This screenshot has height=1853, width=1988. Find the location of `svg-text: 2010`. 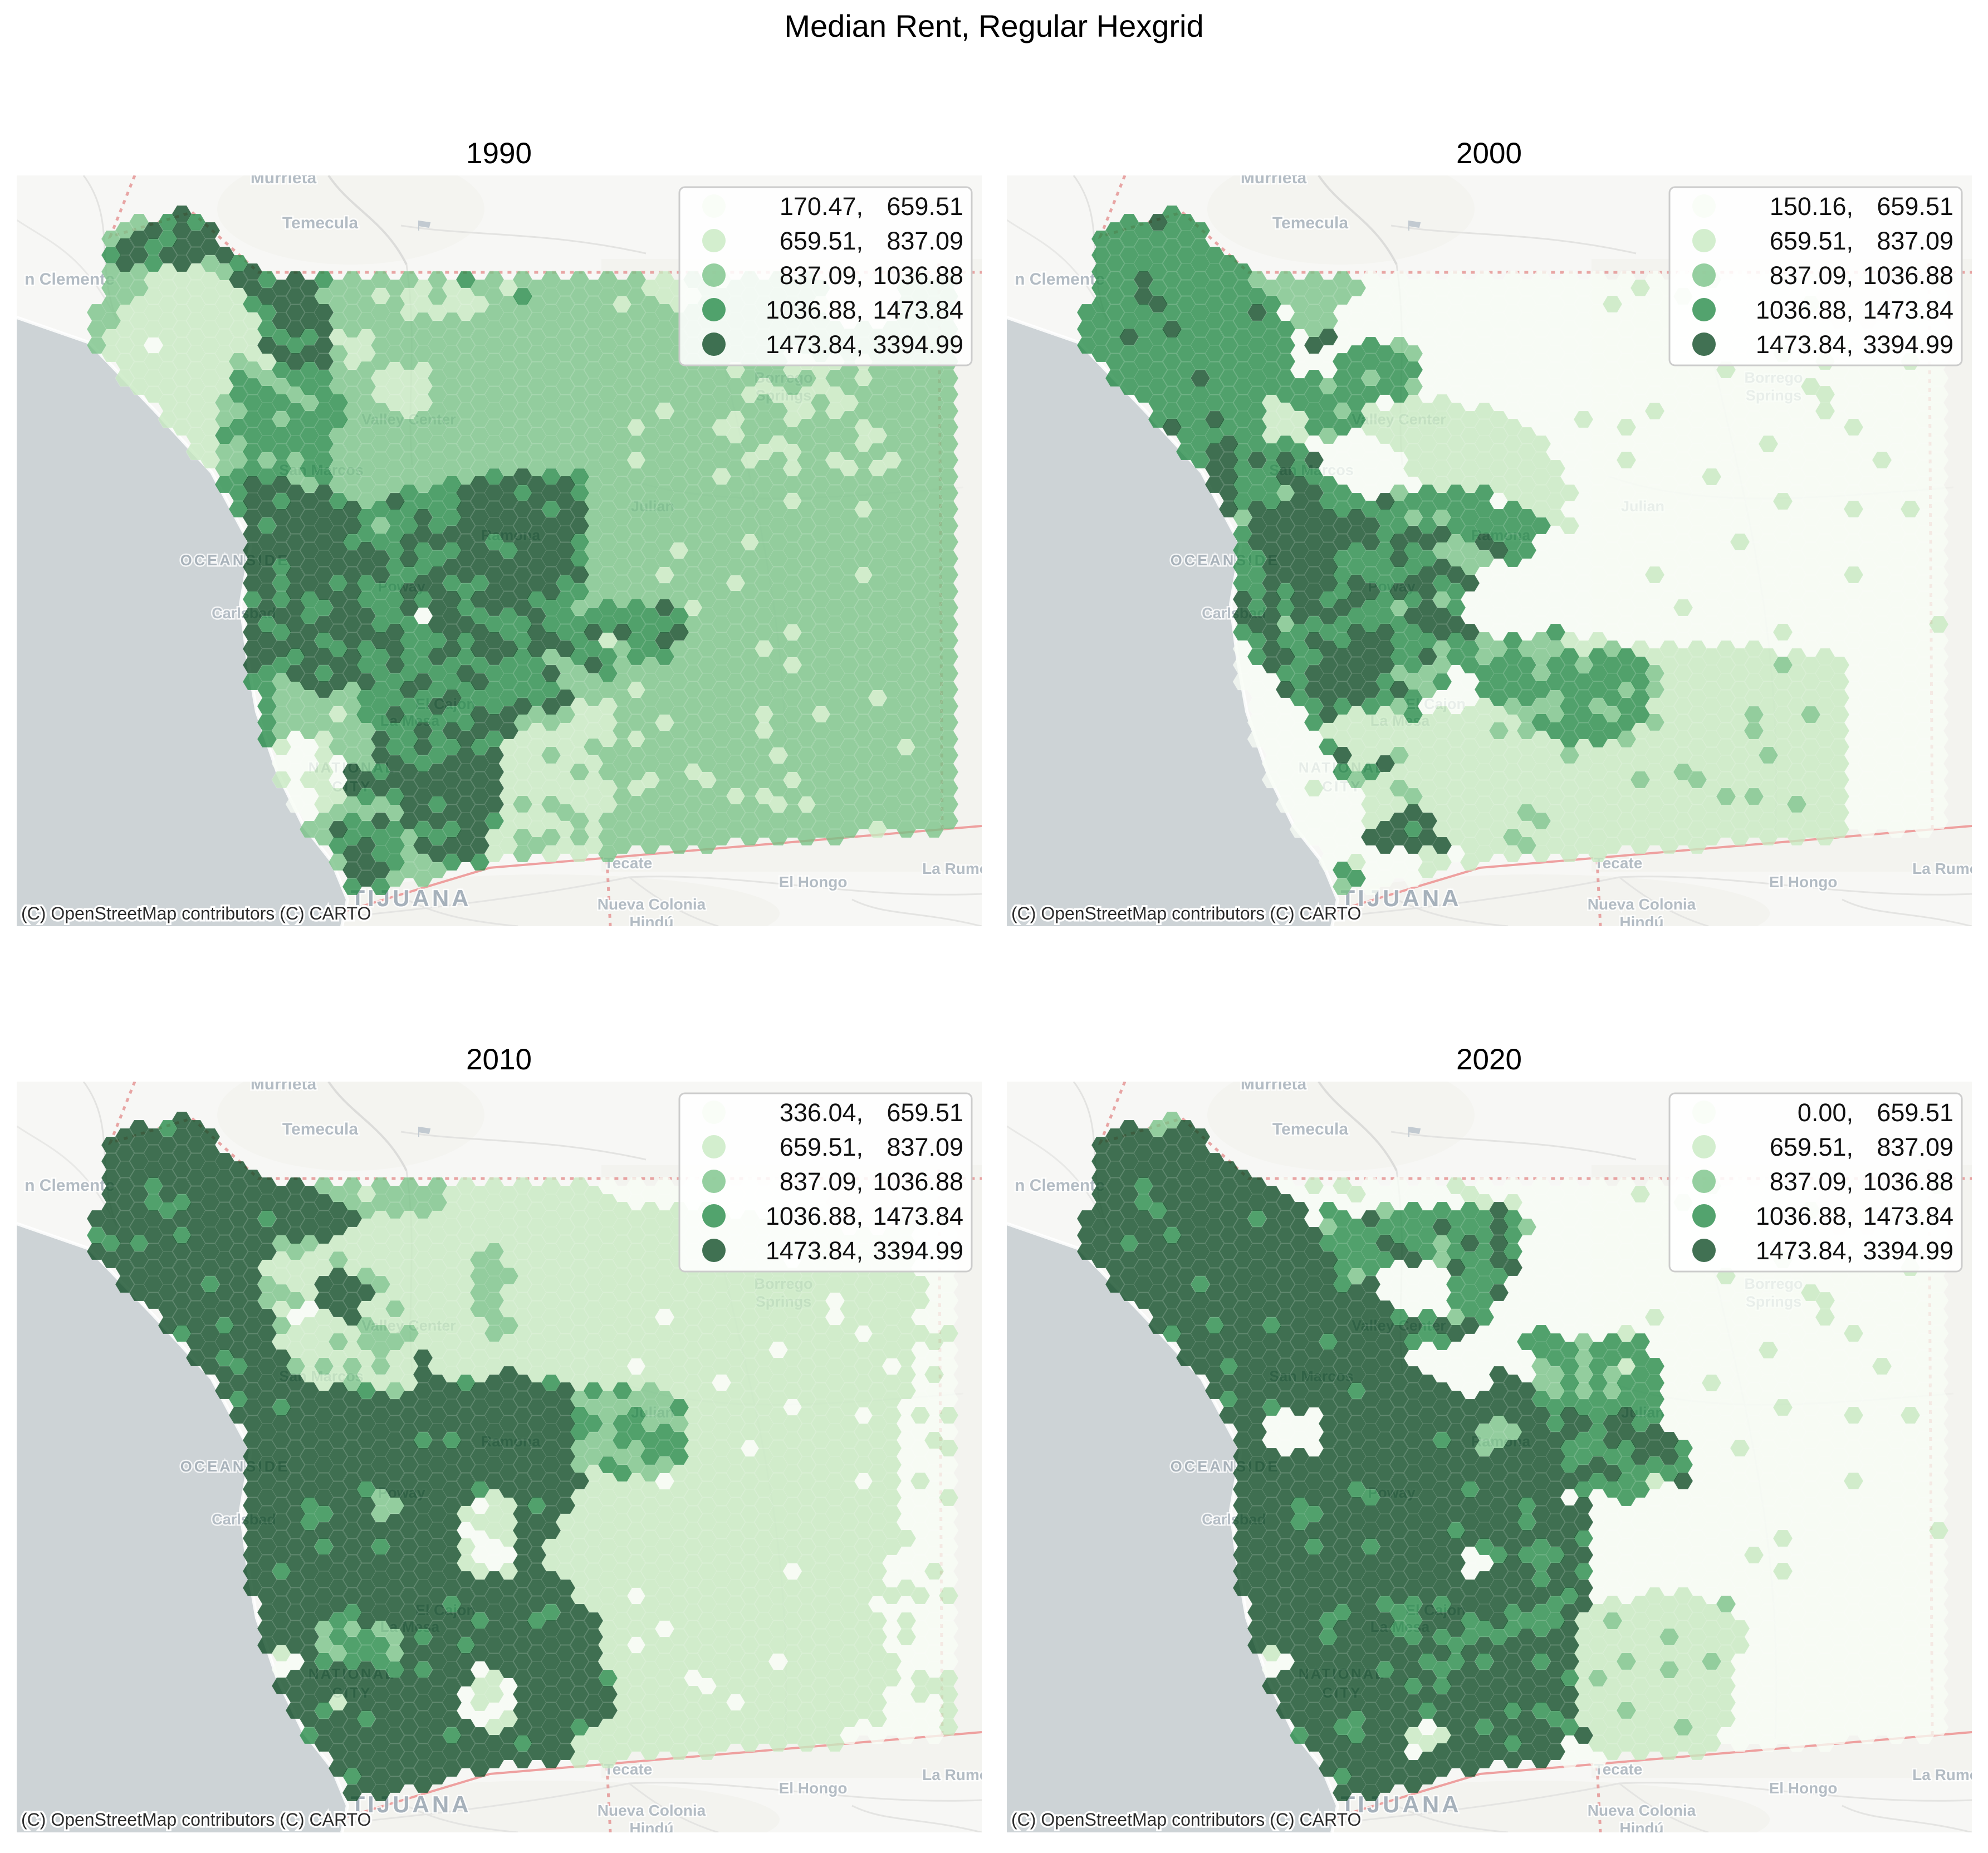

svg-text: 2010 is located at coordinates (499, 1059).